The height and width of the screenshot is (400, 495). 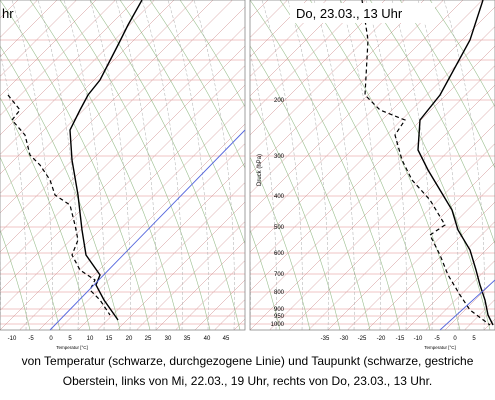 I want to click on x-tick-label: 20, so click(x=129, y=339).